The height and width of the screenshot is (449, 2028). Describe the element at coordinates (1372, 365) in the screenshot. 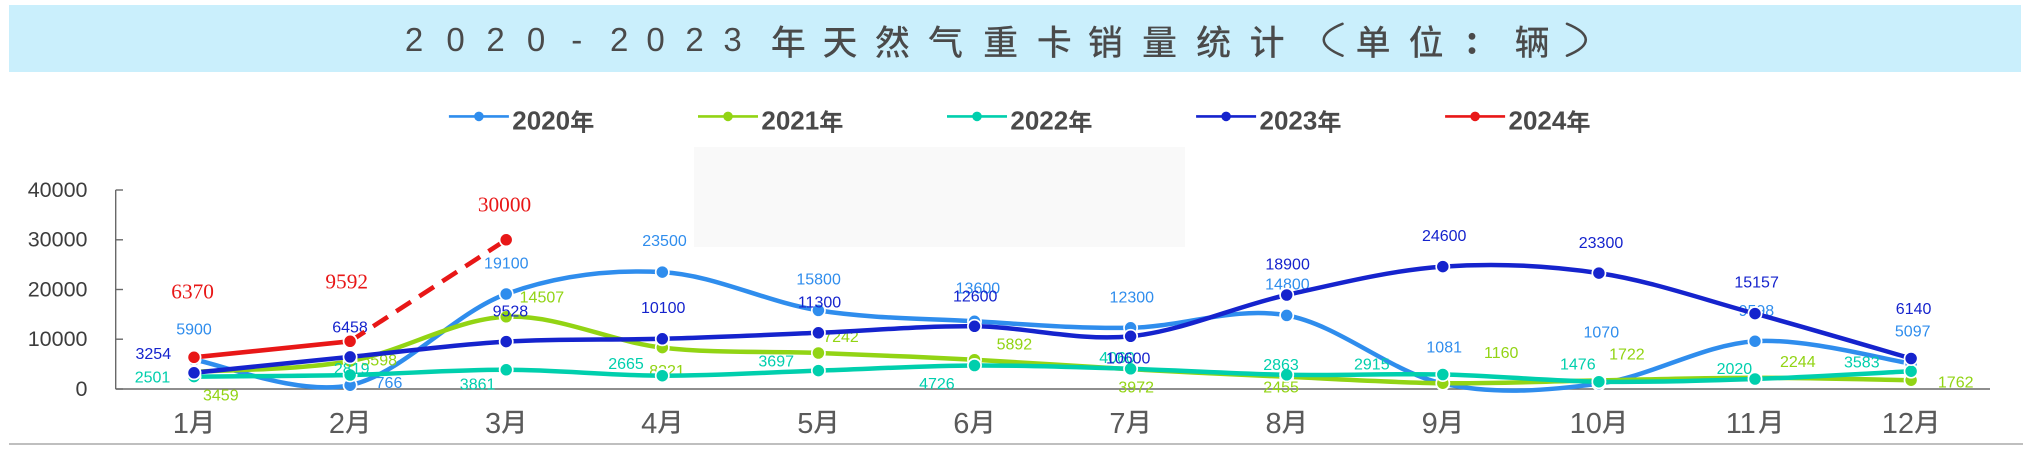

I see `svg-text: 2915` at that location.